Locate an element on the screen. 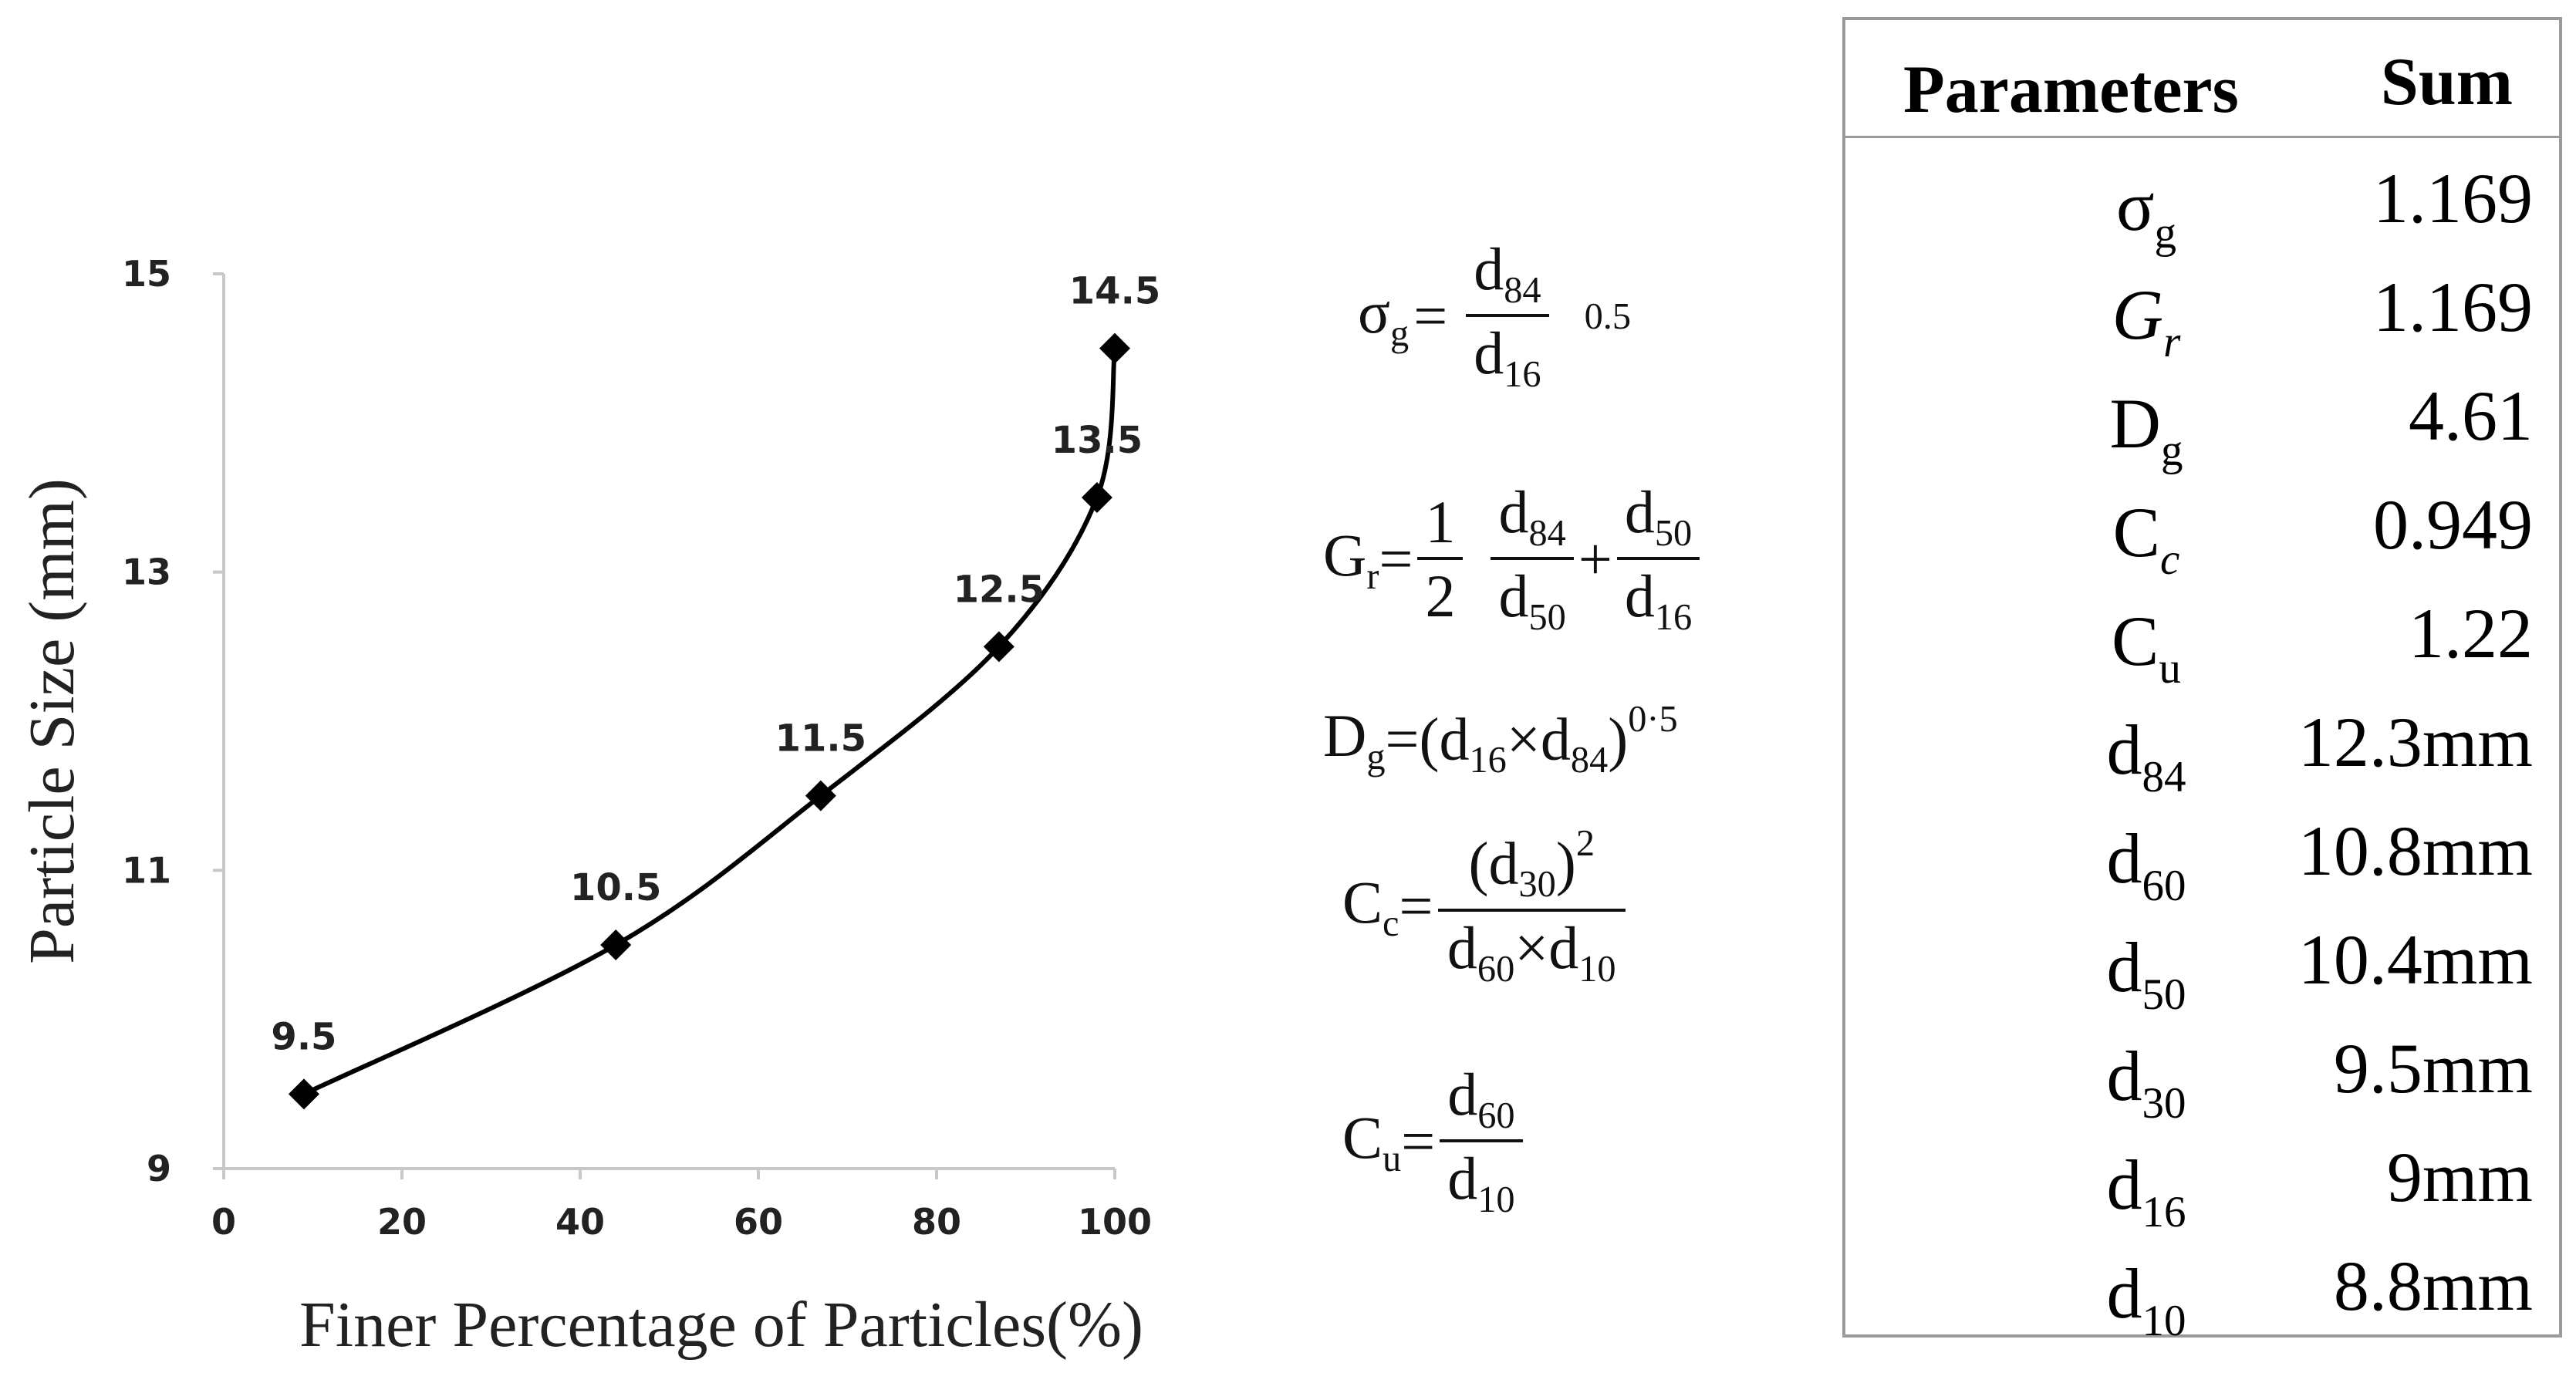 The image size is (2576, 1373). param-name: d16 is located at coordinates (2146, 1190).